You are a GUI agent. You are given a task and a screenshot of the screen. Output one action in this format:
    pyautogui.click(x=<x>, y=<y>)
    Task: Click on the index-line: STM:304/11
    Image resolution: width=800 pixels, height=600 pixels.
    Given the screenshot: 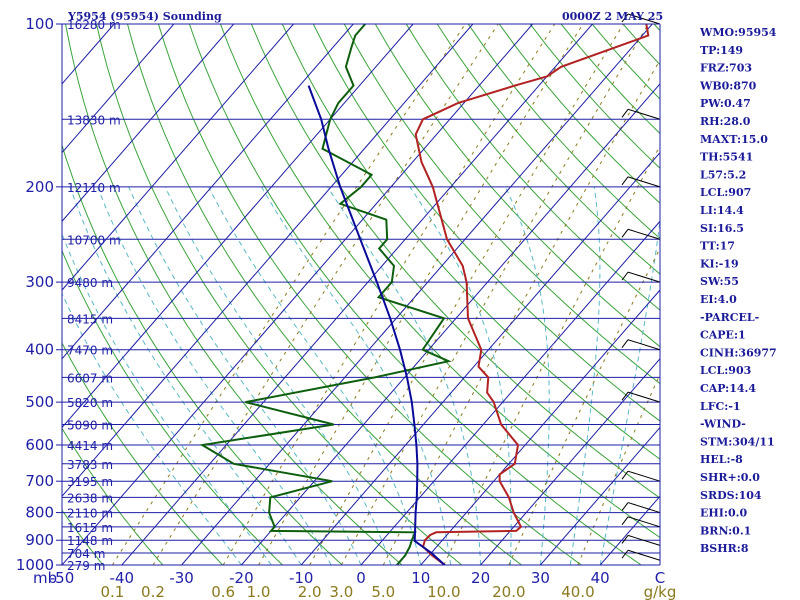 What is the action you would take?
    pyautogui.click(x=737, y=441)
    